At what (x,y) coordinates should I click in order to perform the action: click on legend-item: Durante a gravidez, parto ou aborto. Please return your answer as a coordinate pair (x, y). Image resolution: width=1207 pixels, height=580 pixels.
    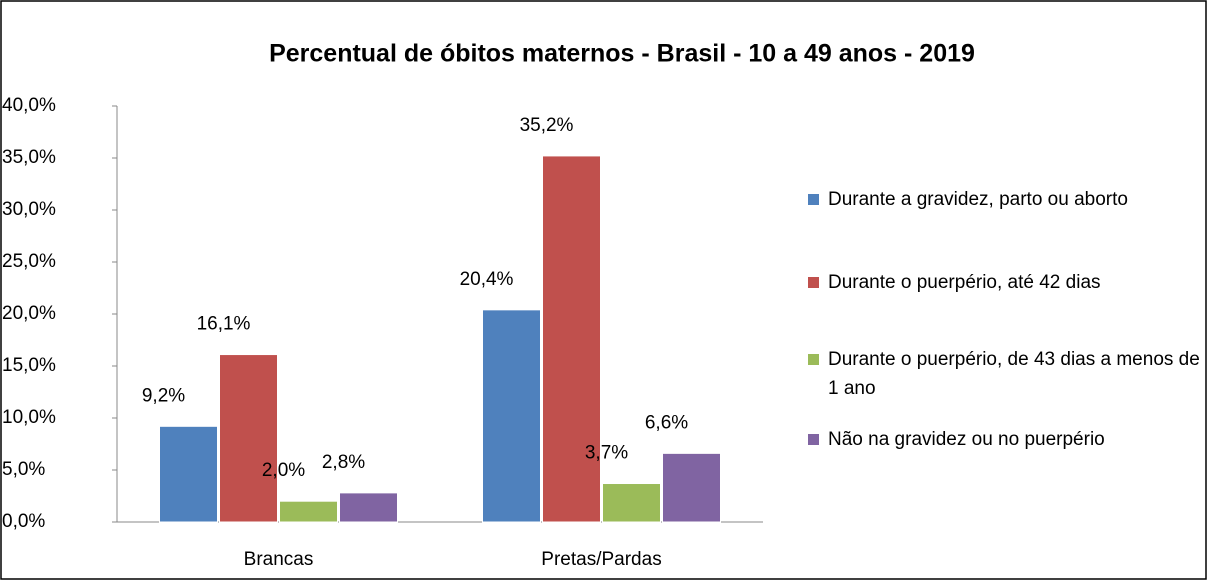
    Looking at the image, I should click on (1007, 199).